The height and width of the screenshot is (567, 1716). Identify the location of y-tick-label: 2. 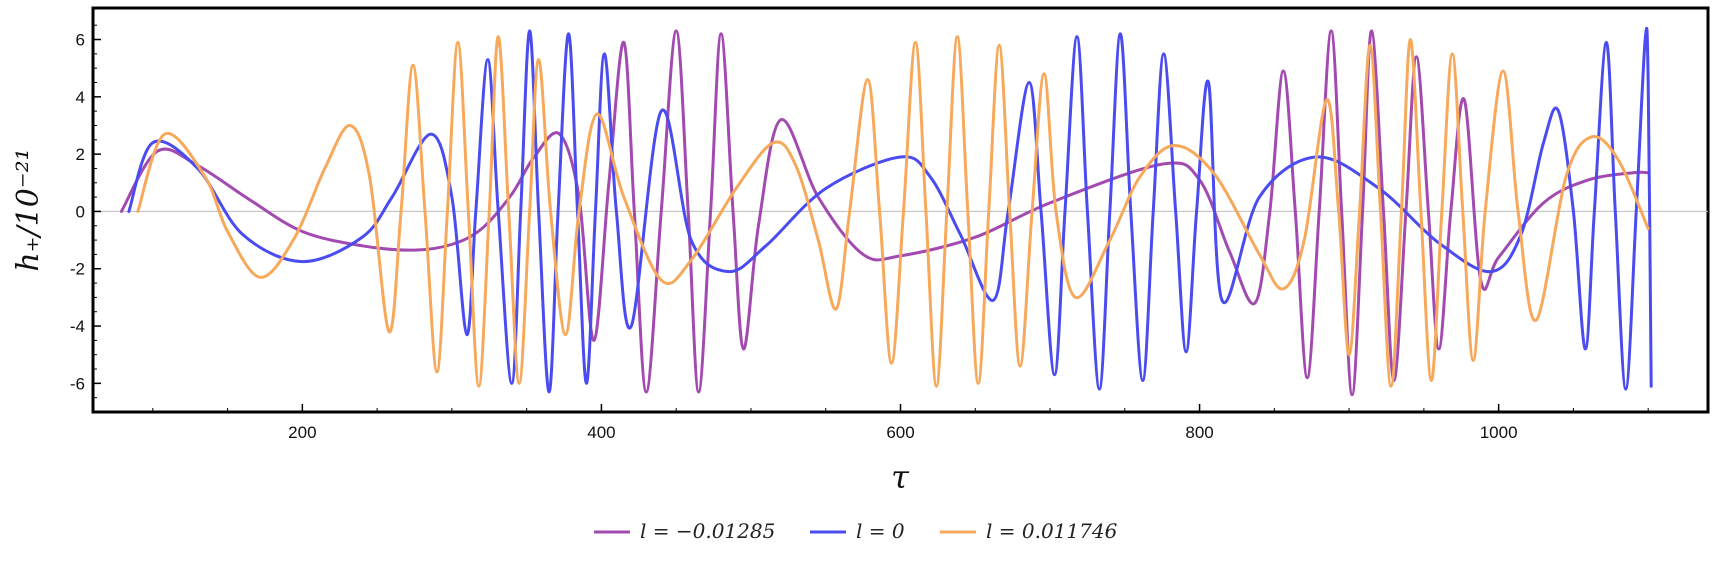
(80, 154).